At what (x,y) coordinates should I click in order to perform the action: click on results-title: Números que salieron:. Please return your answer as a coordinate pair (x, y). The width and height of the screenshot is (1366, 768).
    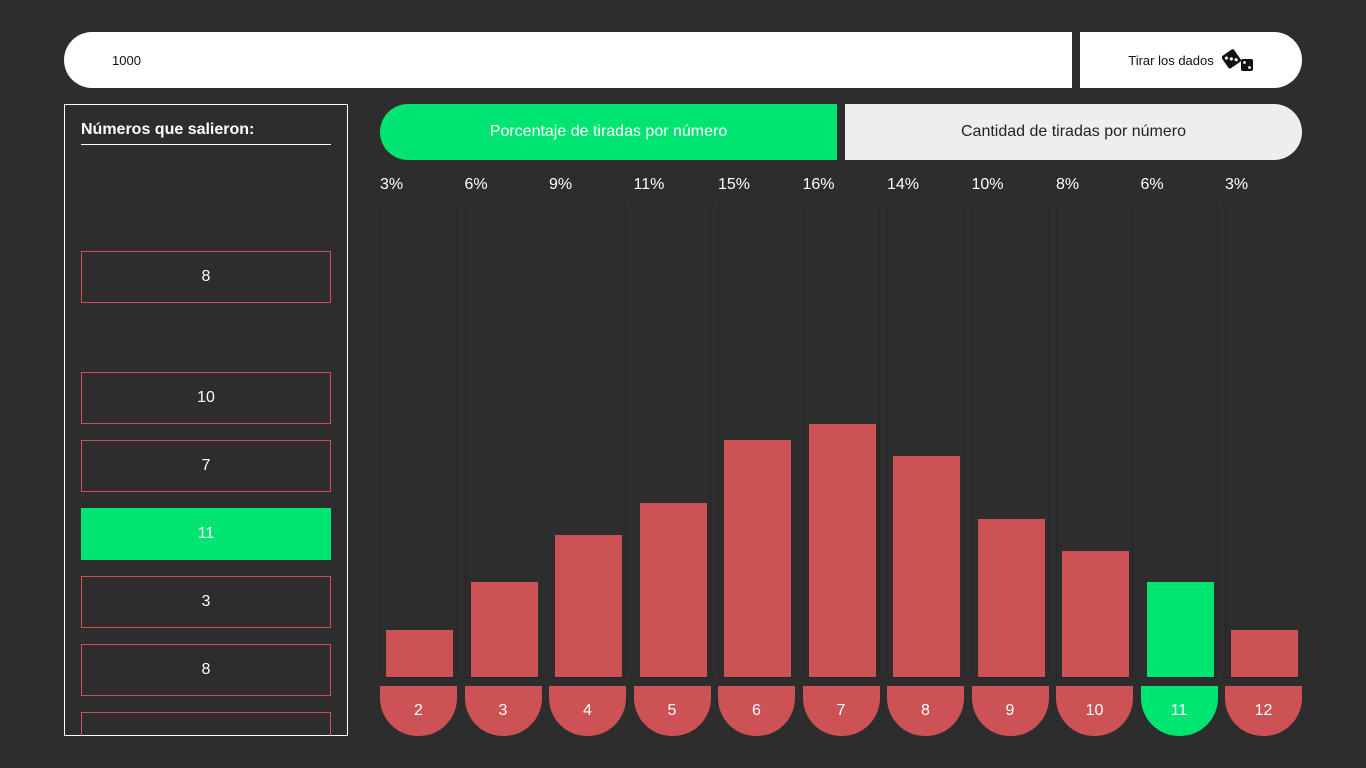
    Looking at the image, I should click on (206, 133).